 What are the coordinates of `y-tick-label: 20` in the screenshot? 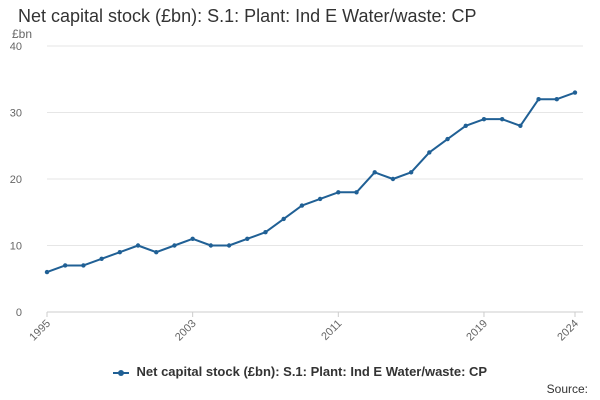 It's located at (16, 180).